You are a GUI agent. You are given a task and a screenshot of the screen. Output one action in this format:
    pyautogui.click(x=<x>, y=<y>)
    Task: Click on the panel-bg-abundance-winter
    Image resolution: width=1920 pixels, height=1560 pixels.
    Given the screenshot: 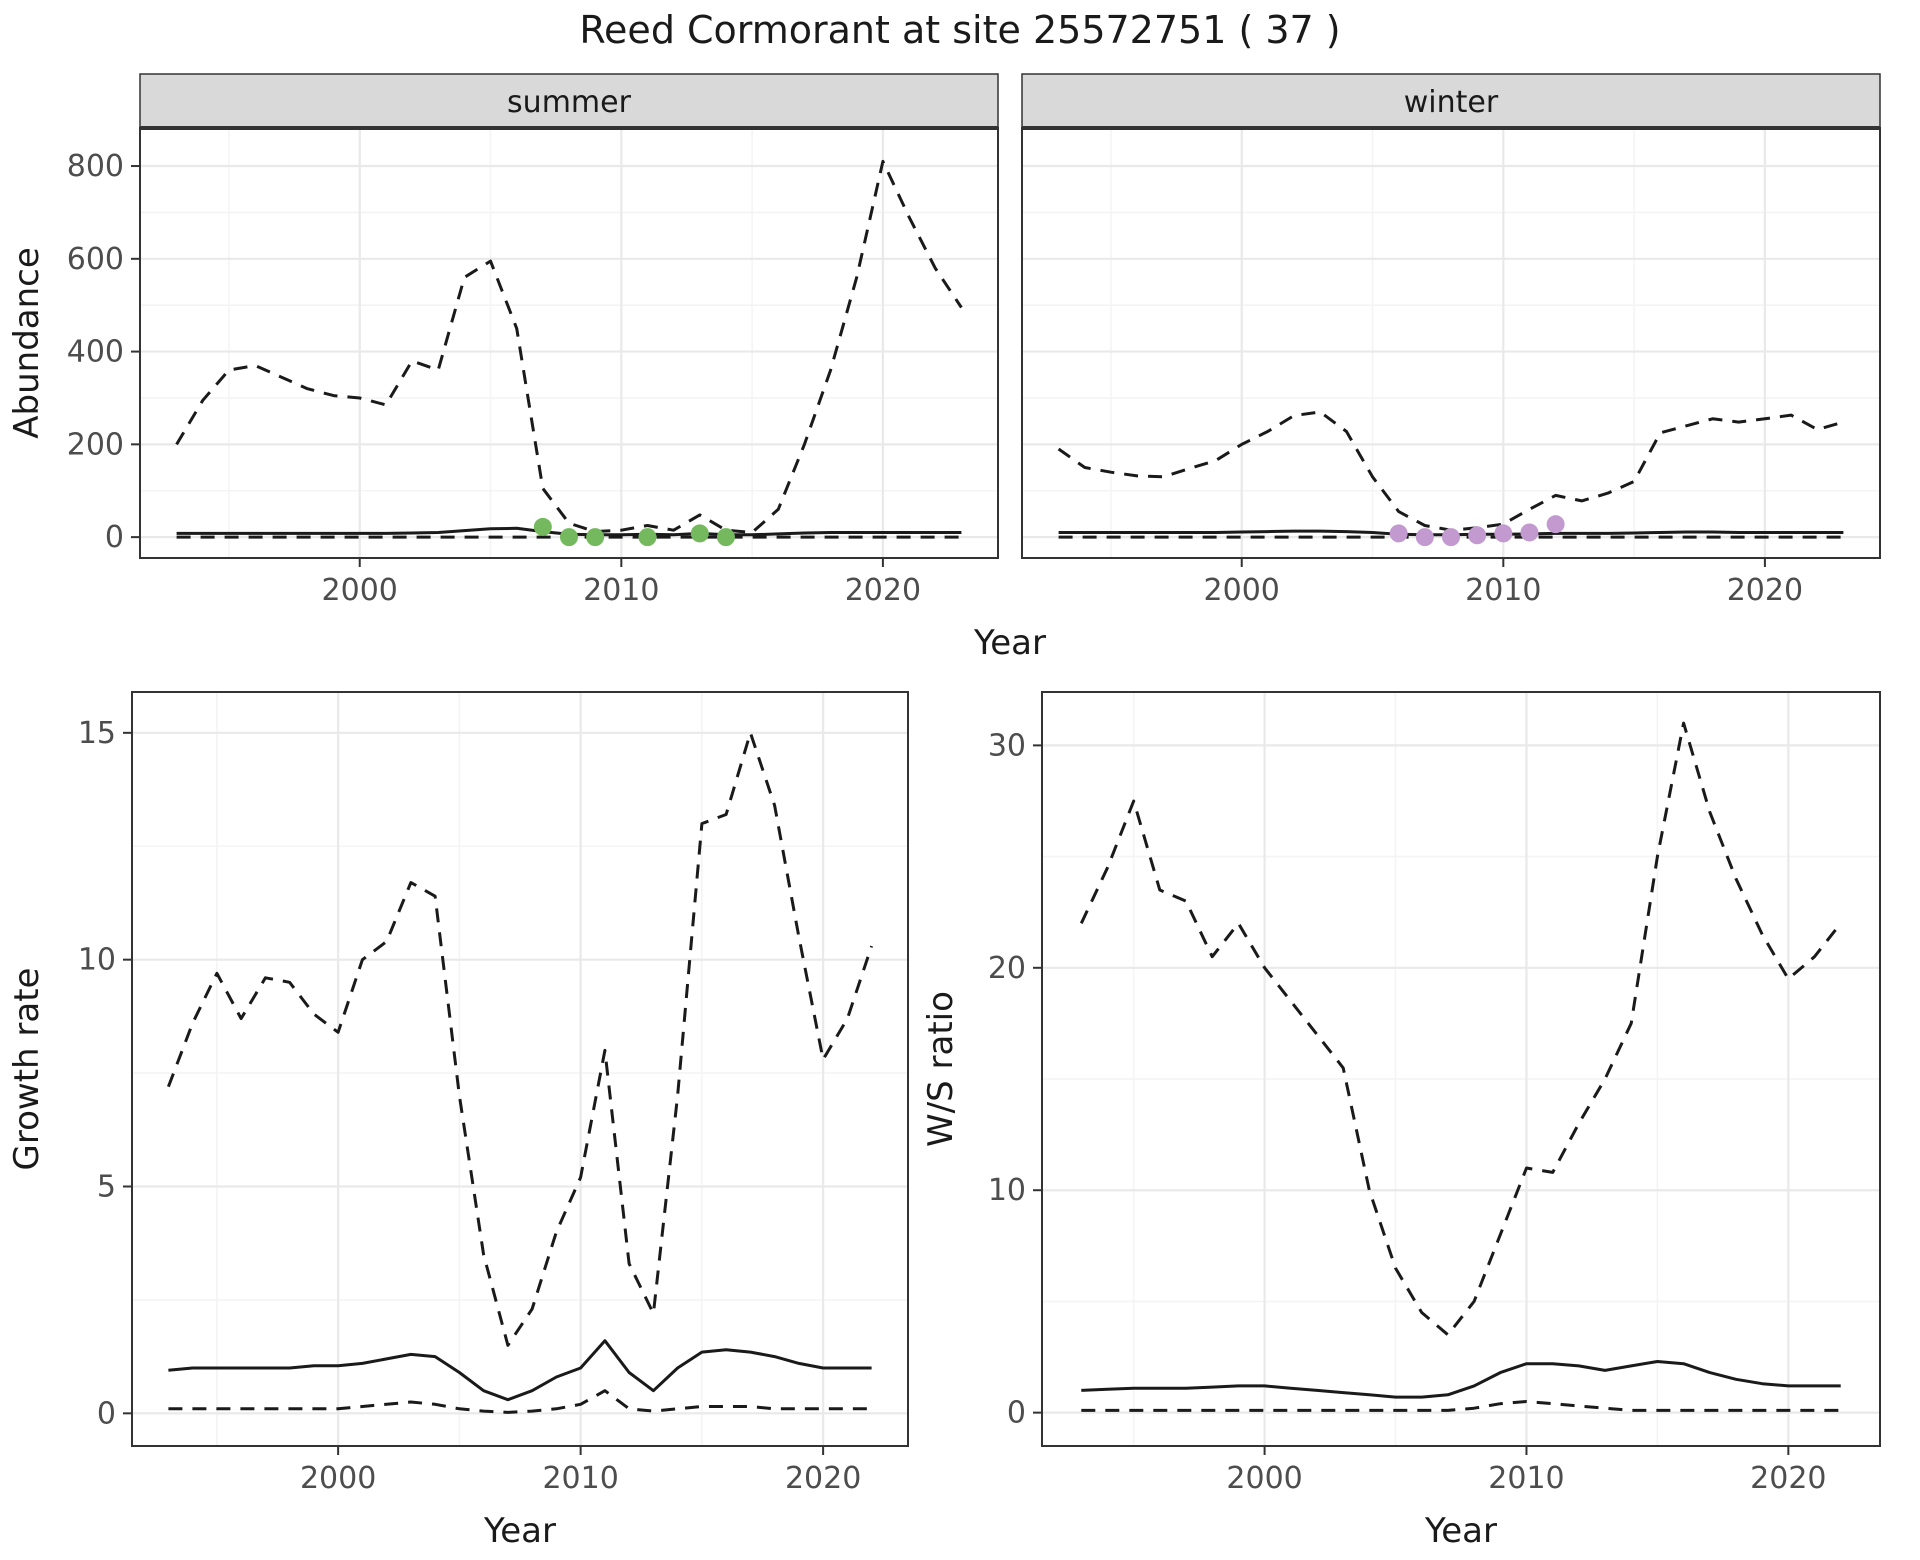 What is the action you would take?
    pyautogui.click(x=1451, y=343)
    